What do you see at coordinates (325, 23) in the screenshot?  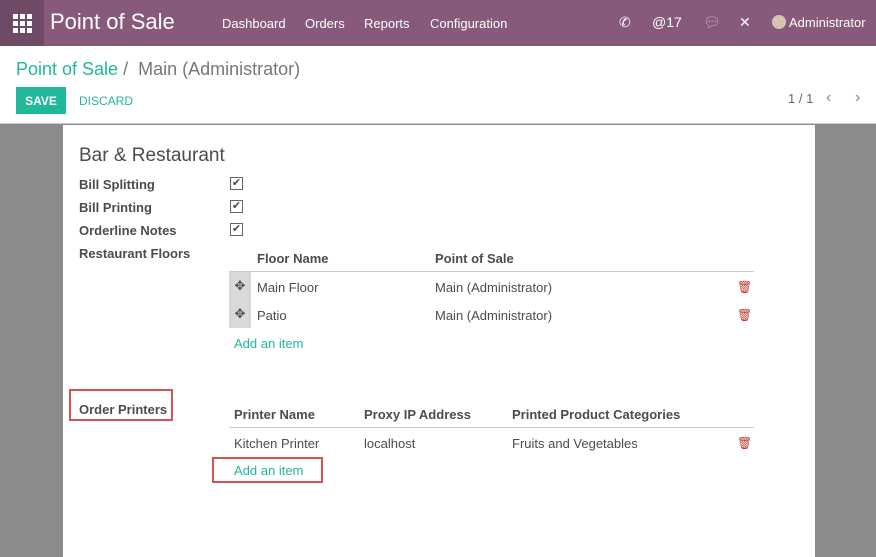 I see `menu-orders: Orders` at bounding box center [325, 23].